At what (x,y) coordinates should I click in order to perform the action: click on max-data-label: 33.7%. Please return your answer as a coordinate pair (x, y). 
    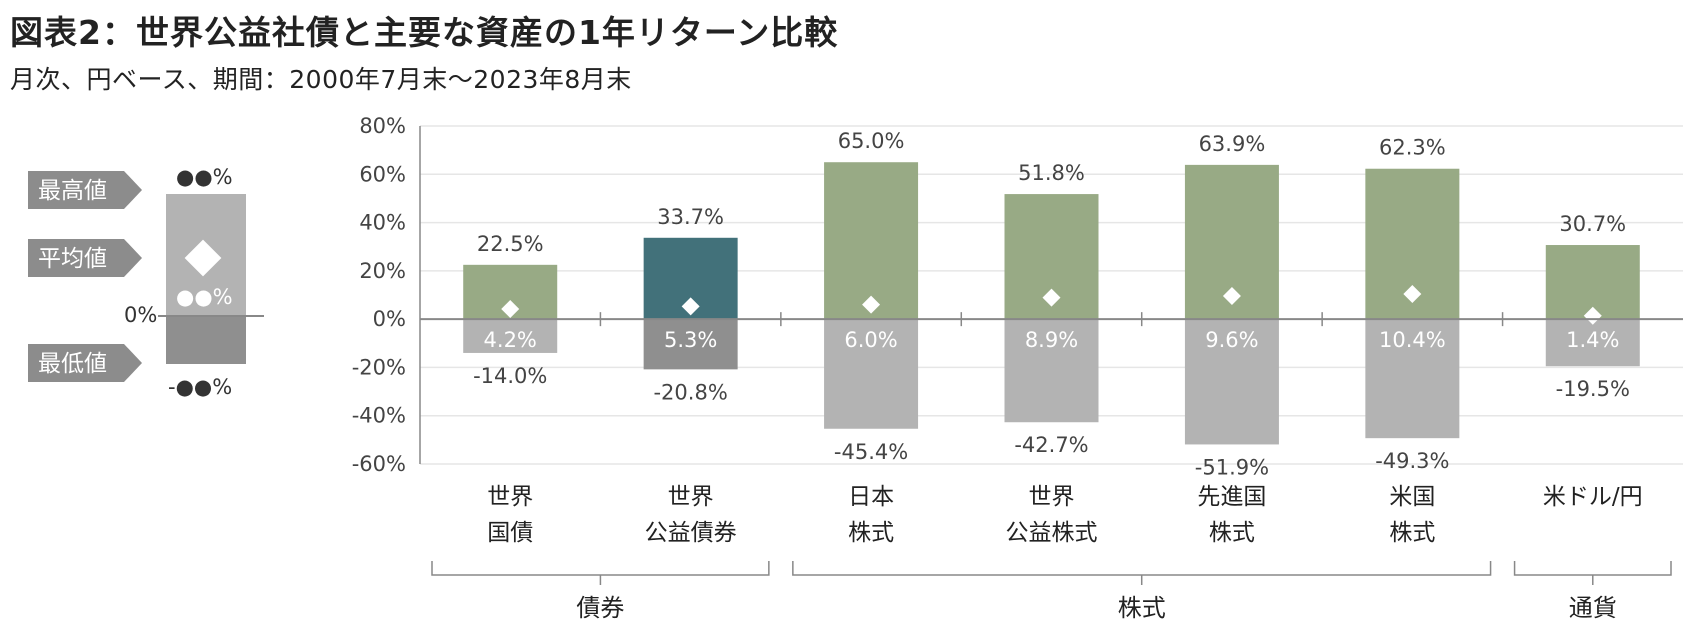
    Looking at the image, I should click on (690, 217).